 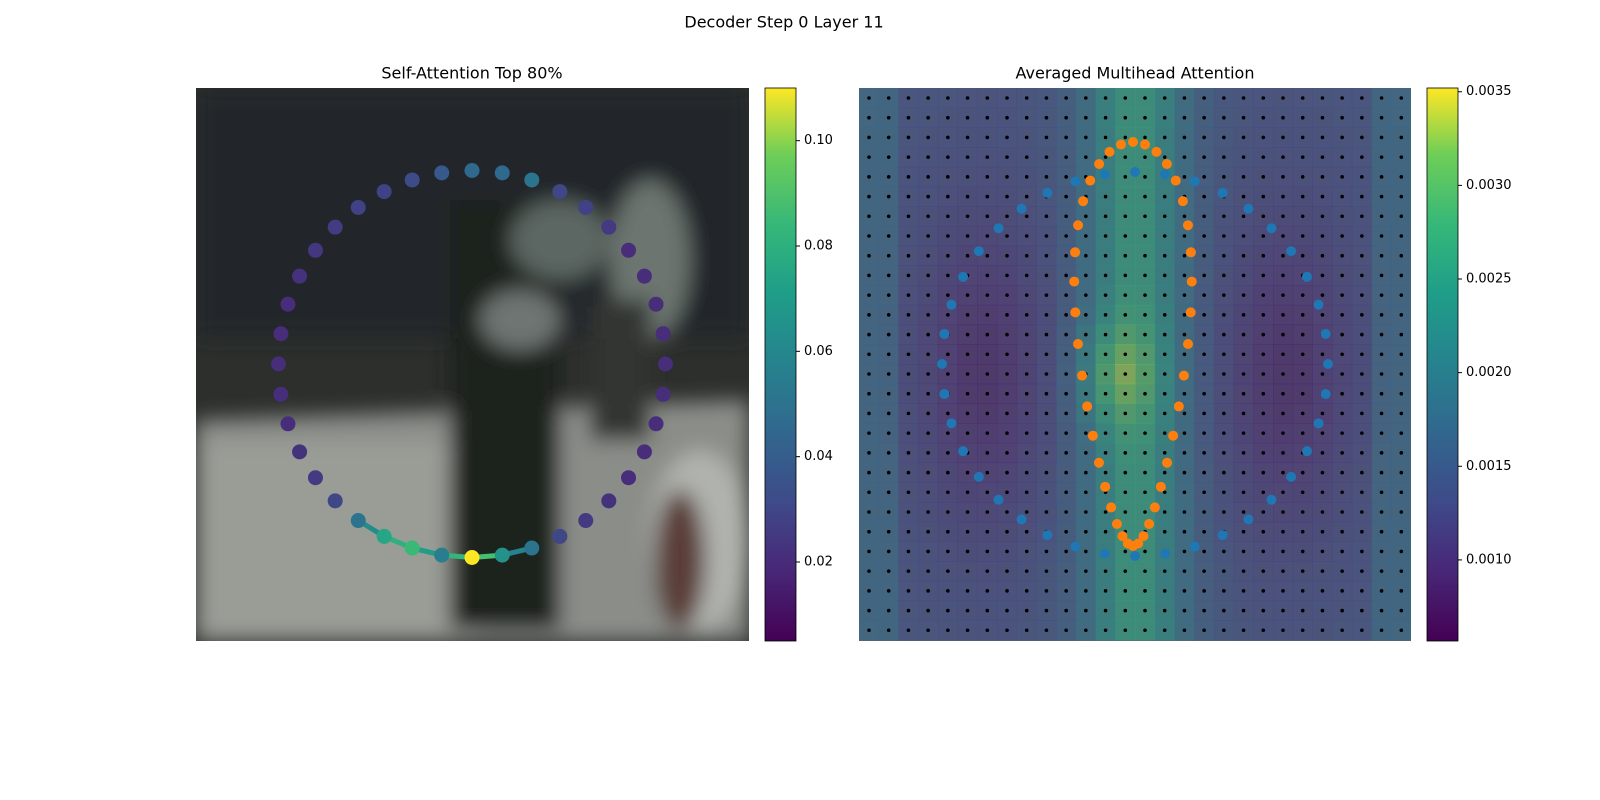 I want to click on tick-label: 0.06, so click(x=818, y=351).